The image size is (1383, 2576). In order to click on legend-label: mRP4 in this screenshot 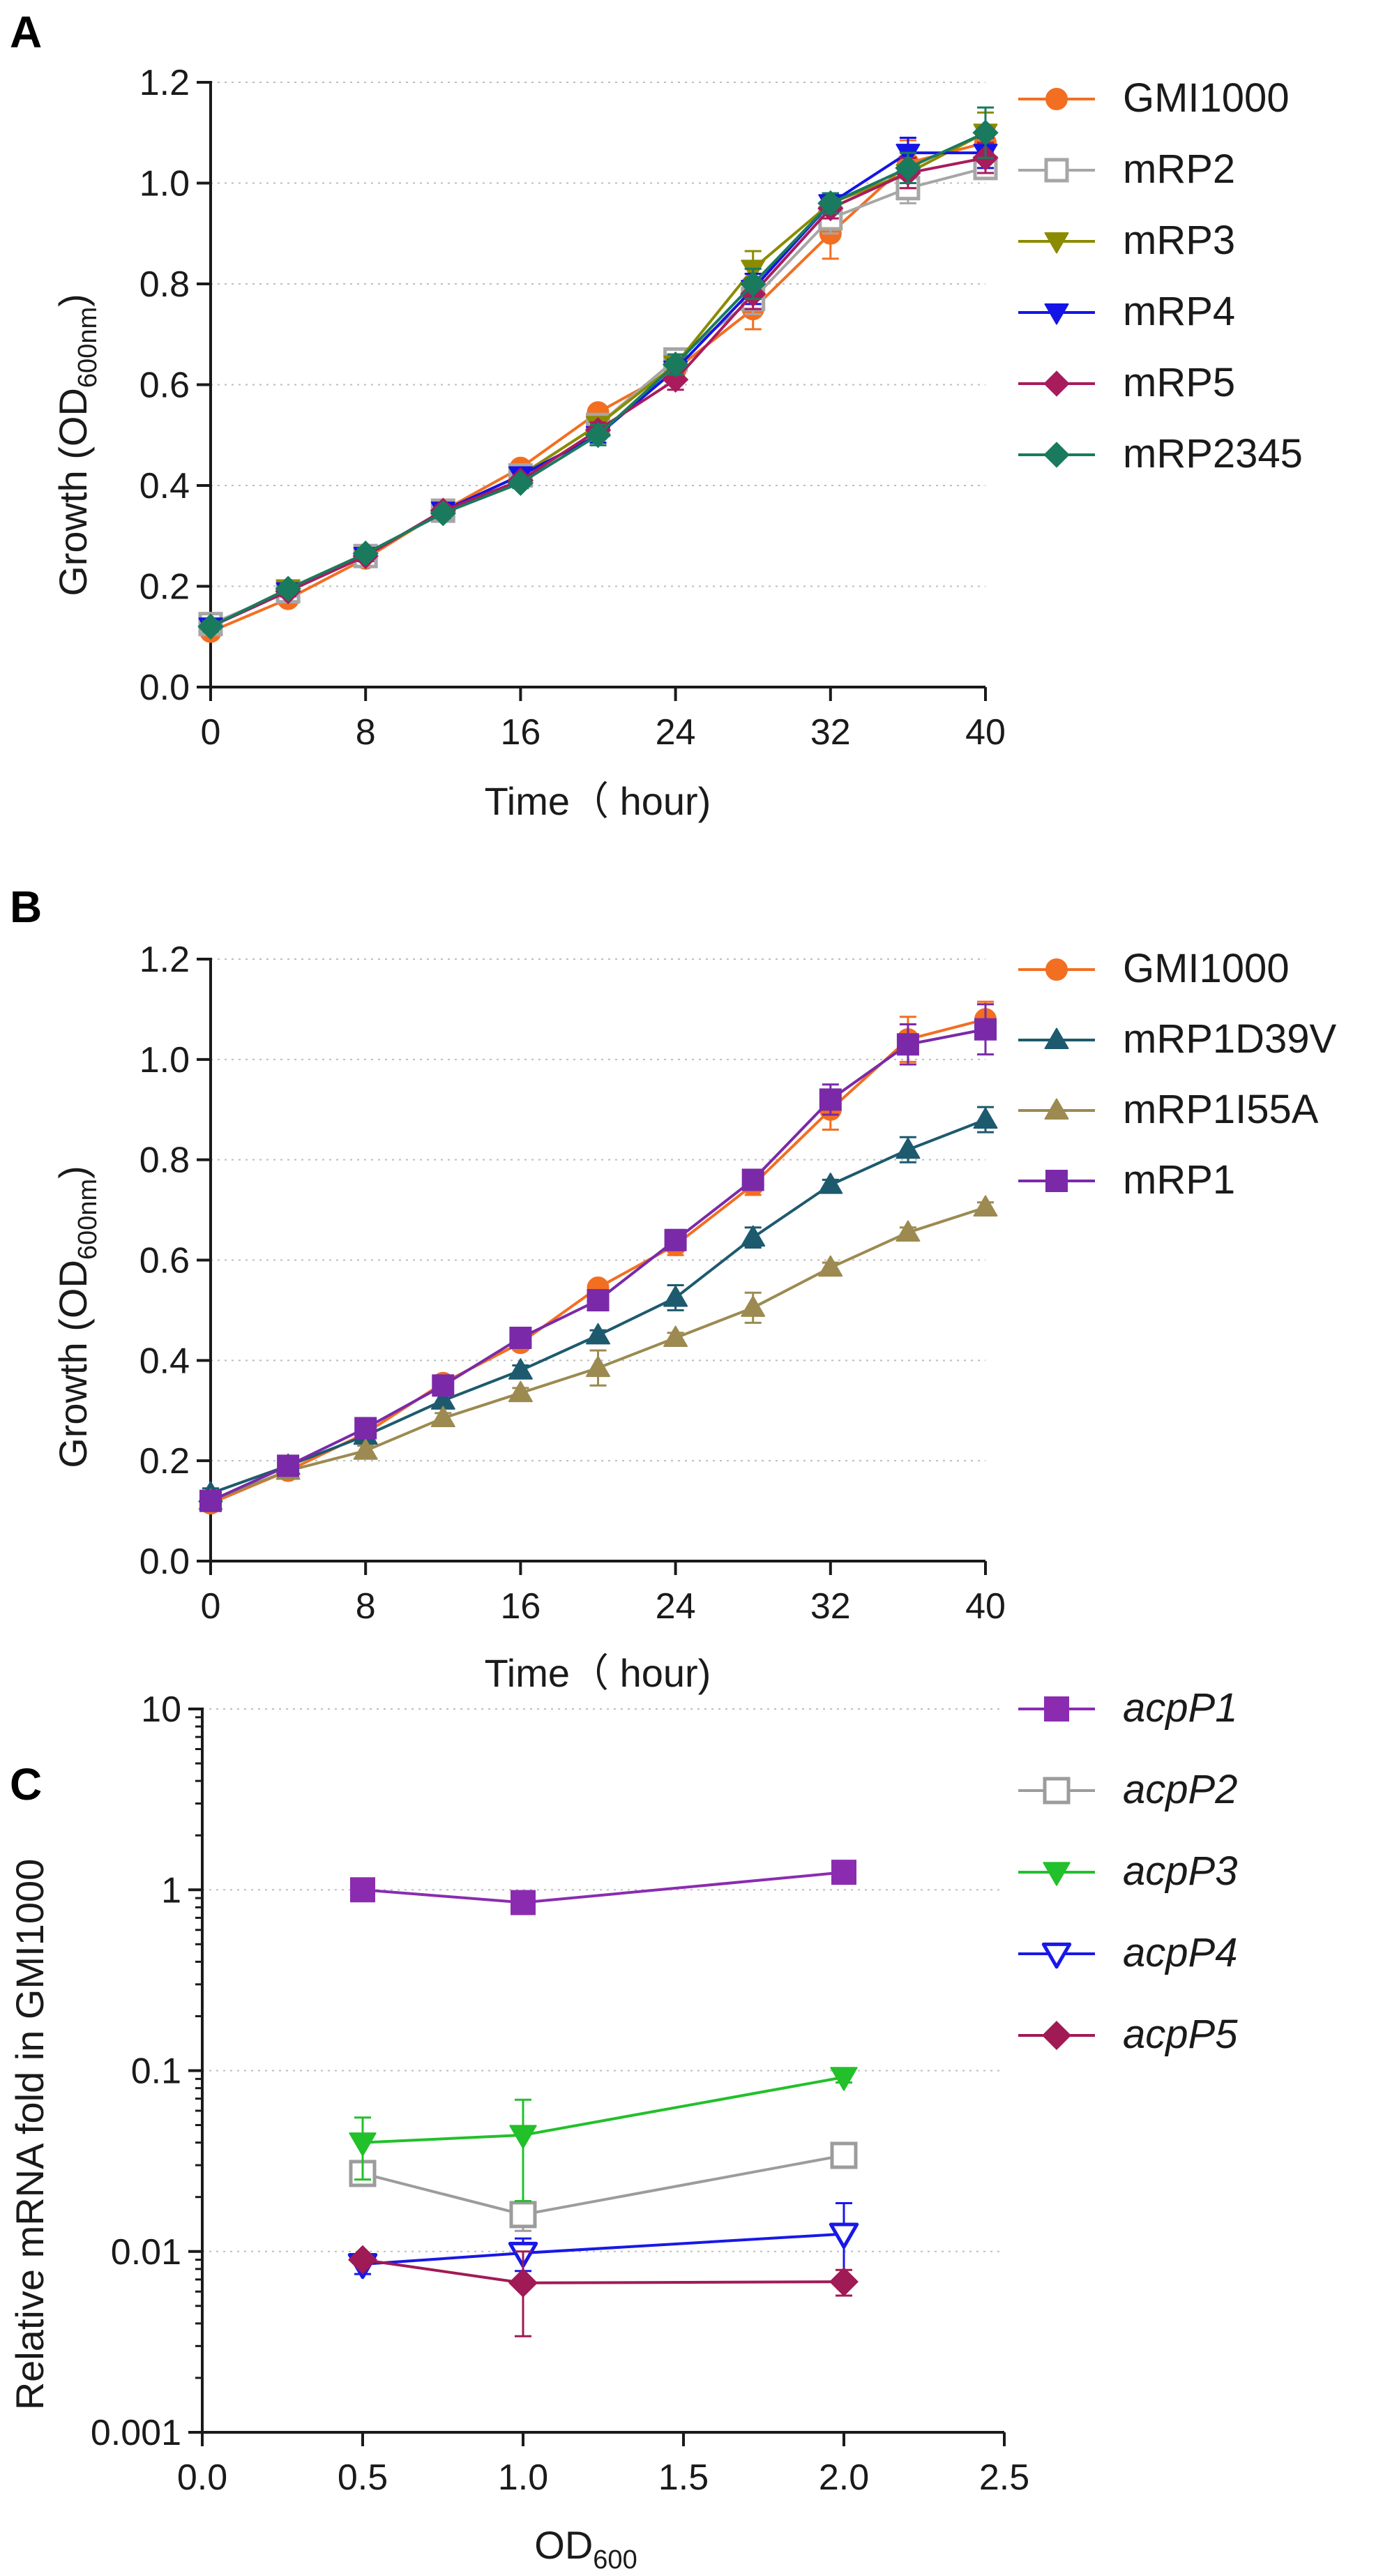, I will do `click(1179, 311)`.